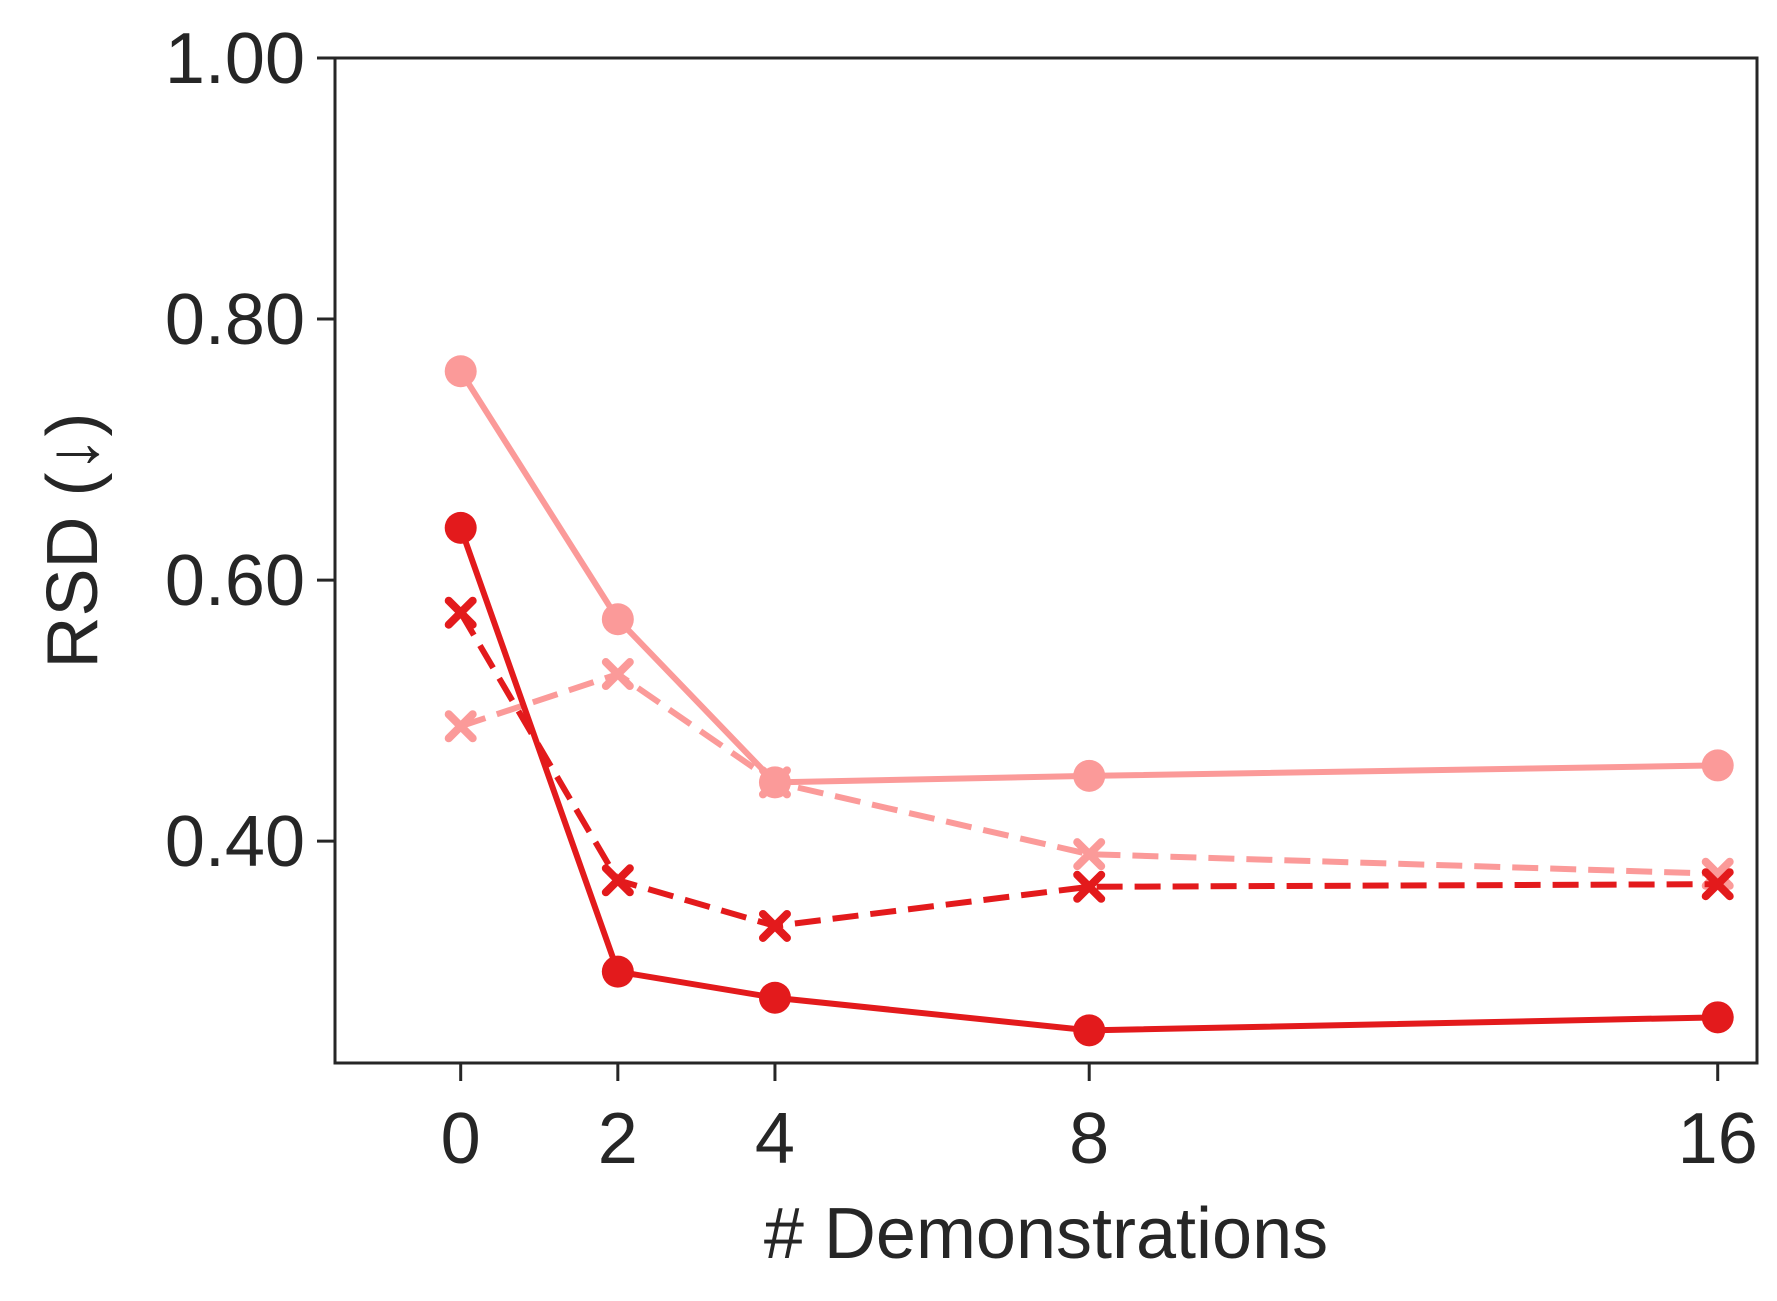 The width and height of the screenshot is (1777, 1301). Describe the element at coordinates (1718, 1139) in the screenshot. I see `x-tick-label: 16` at that location.